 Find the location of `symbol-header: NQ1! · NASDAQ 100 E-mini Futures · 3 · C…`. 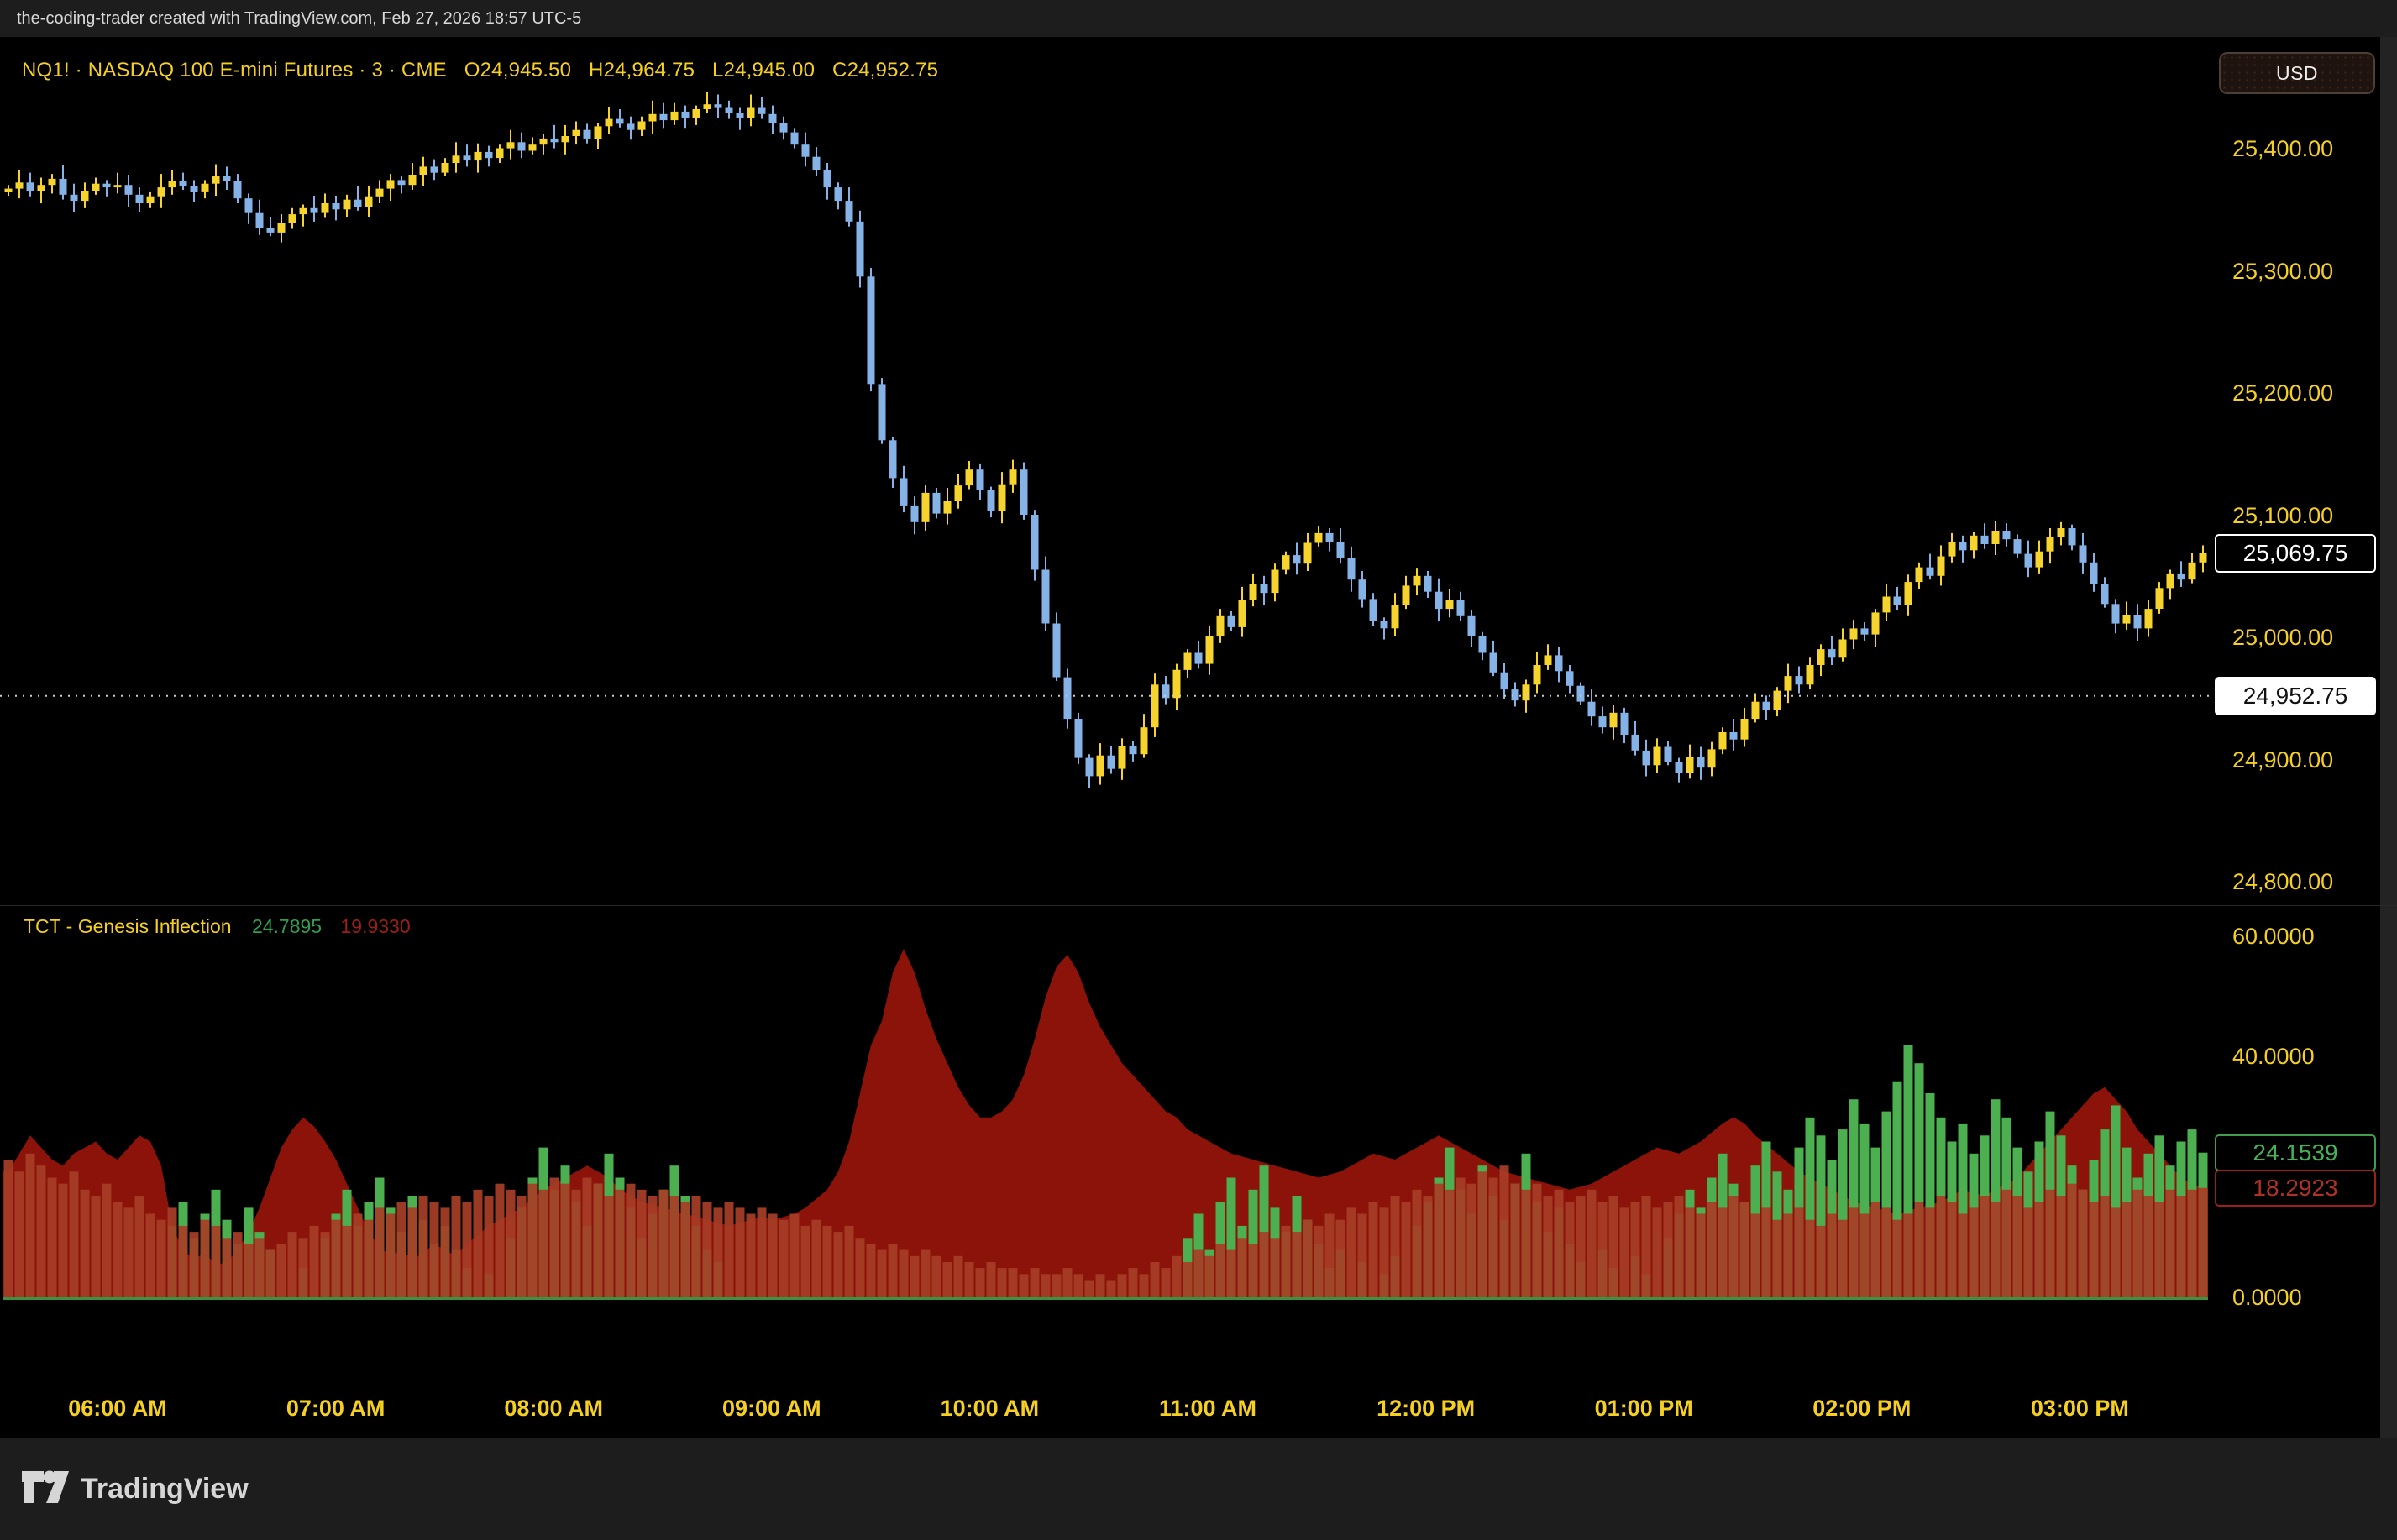

symbol-header: NQ1! · NASDAQ 100 E-mini Futures · 3 · C… is located at coordinates (486, 70).